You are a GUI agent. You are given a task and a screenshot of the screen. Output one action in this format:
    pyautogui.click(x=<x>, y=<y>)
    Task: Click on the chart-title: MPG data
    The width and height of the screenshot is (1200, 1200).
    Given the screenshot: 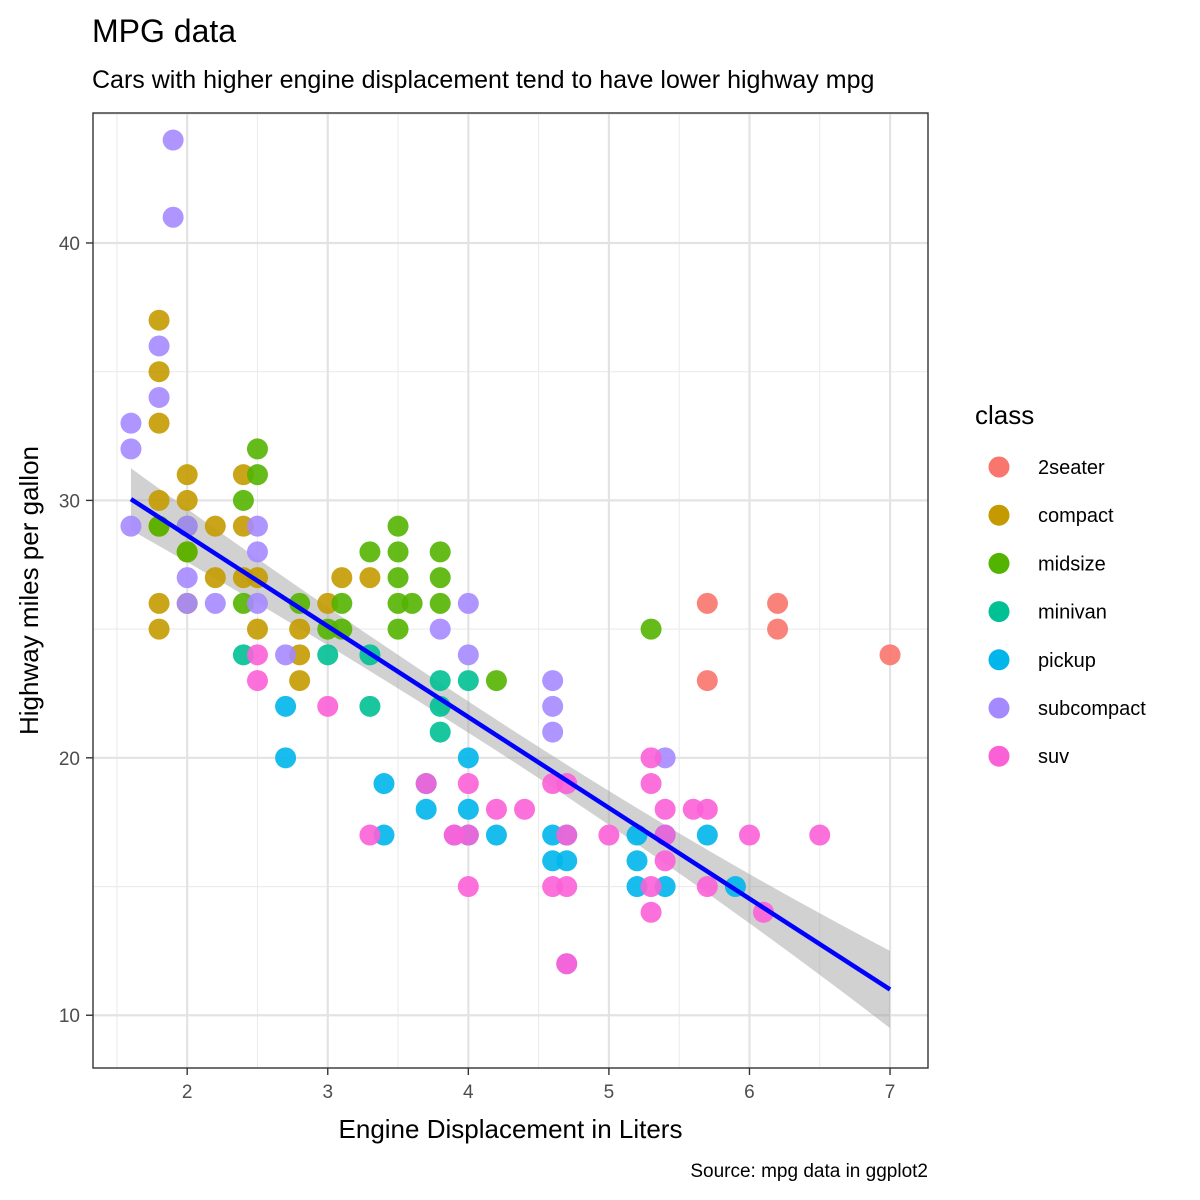 What is the action you would take?
    pyautogui.click(x=164, y=31)
    